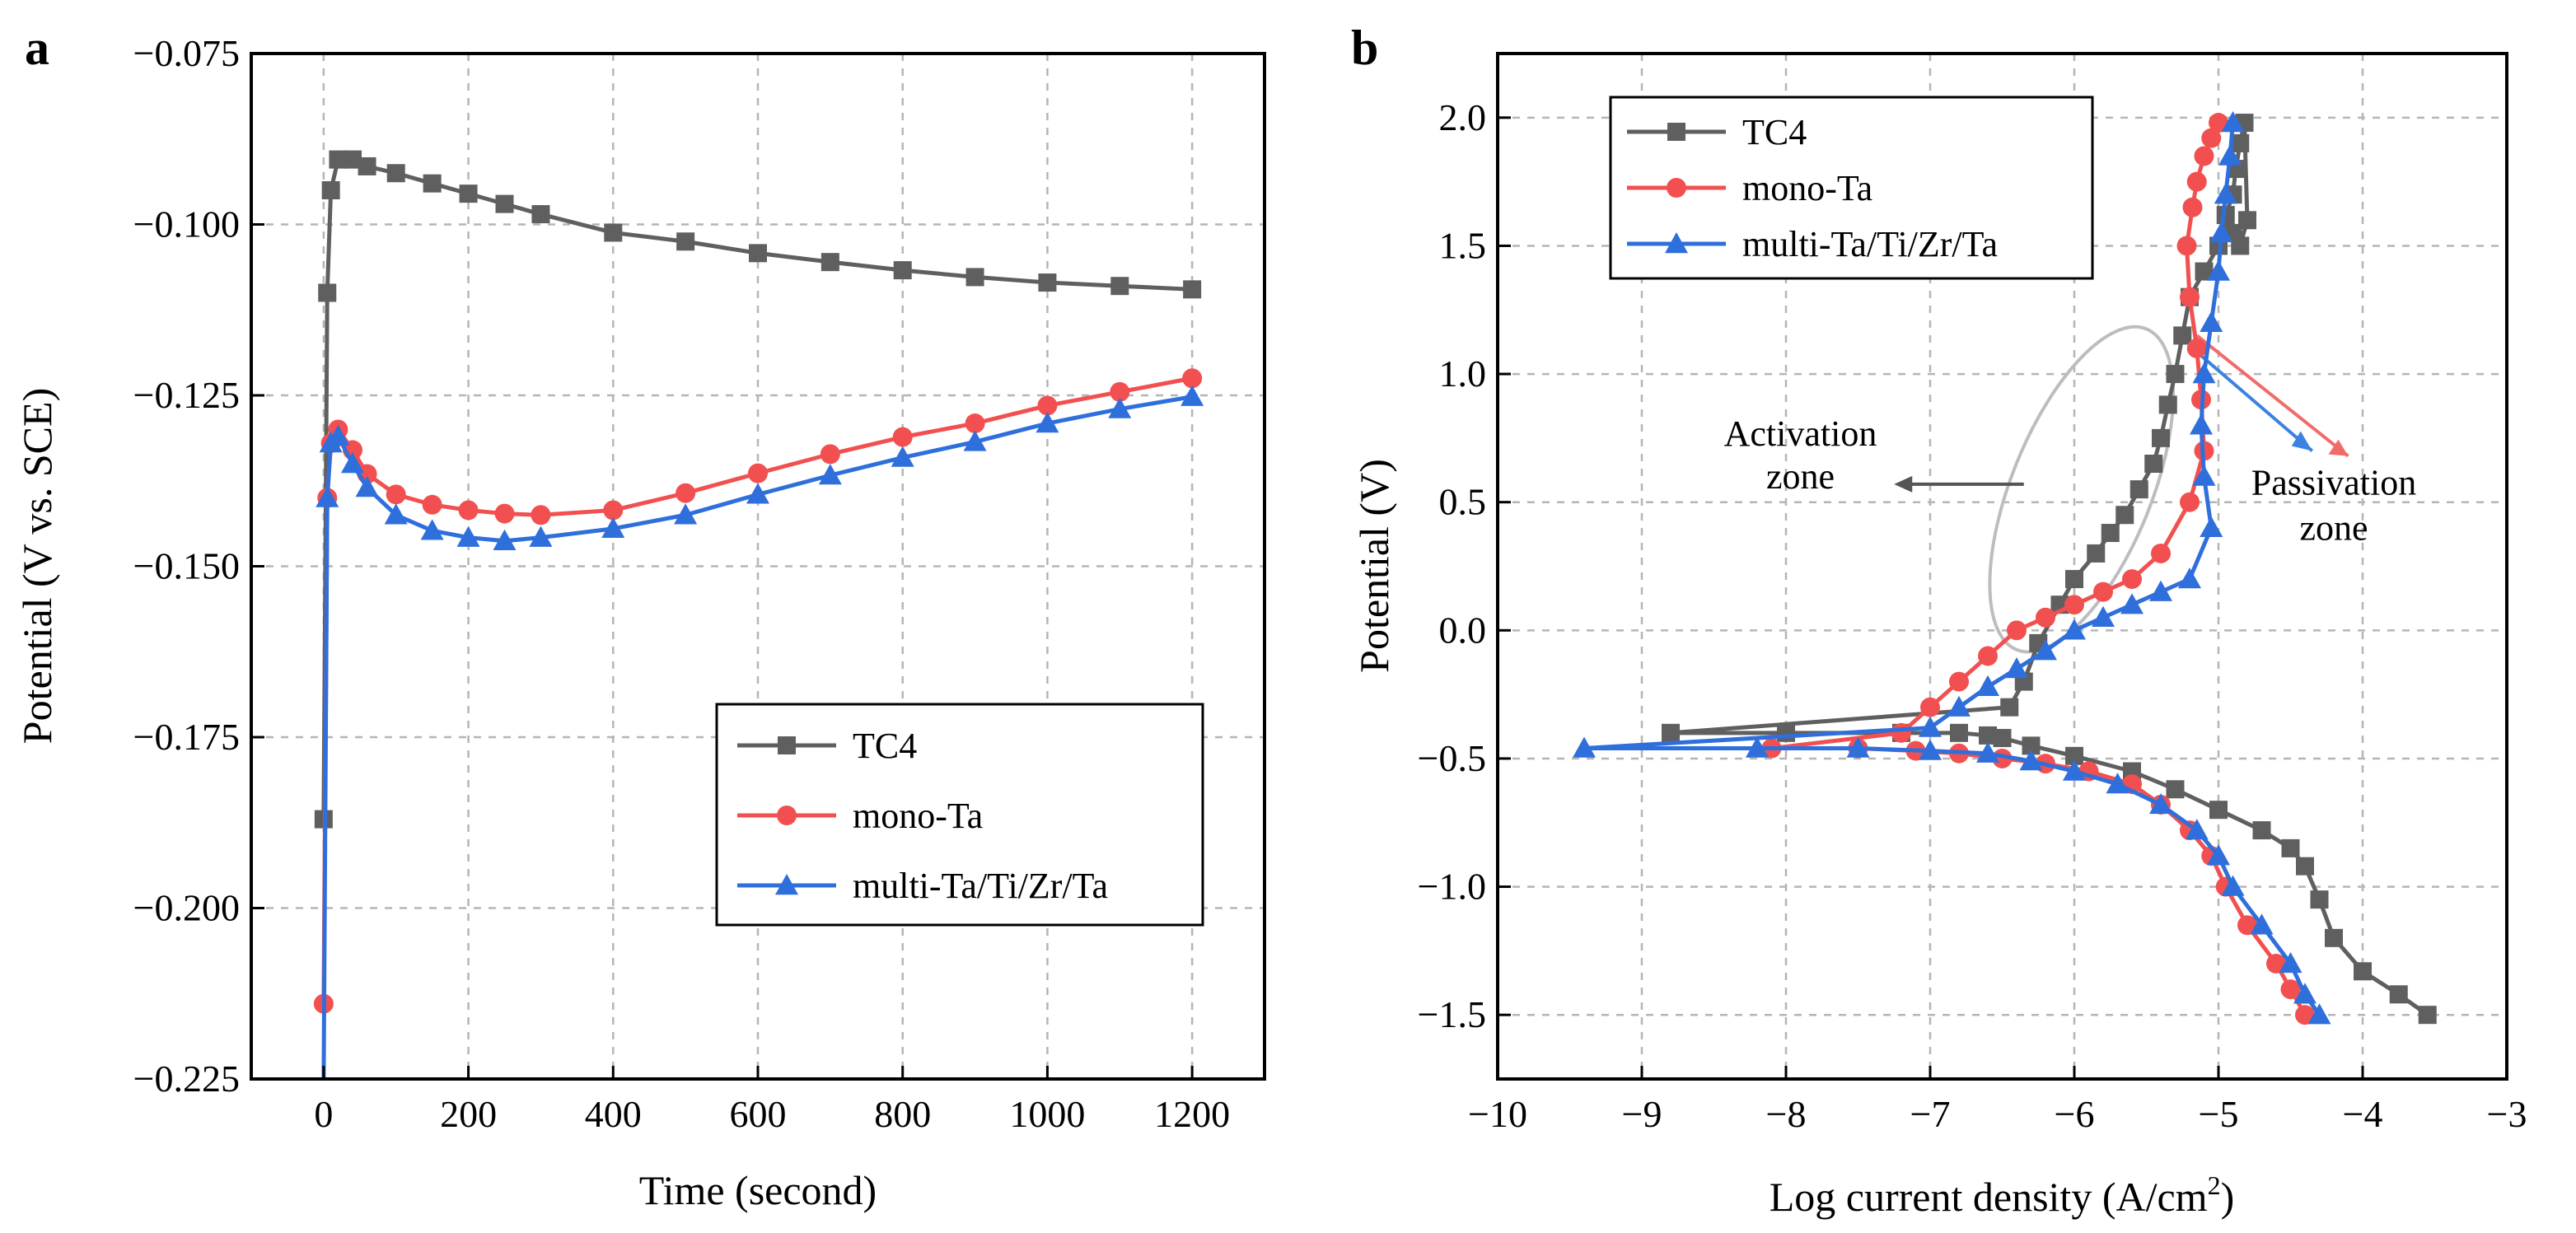 Image resolution: width=2576 pixels, height=1233 pixels. What do you see at coordinates (186, 1079) in the screenshot?
I see `y-tick-label-a-6: −0.225` at bounding box center [186, 1079].